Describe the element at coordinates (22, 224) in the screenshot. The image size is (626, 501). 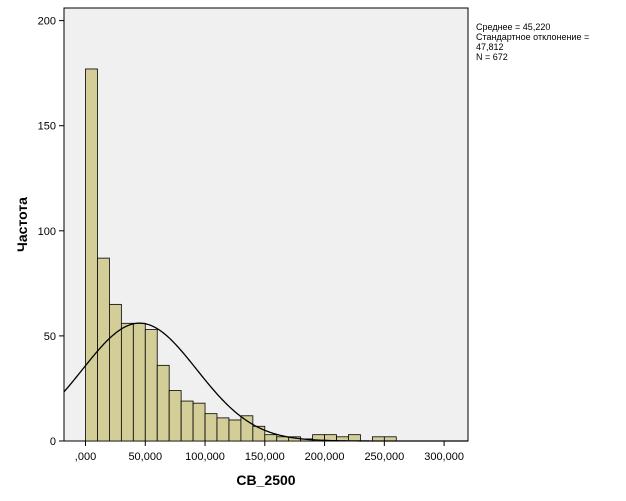
I see `y-axis-title: Частота` at that location.